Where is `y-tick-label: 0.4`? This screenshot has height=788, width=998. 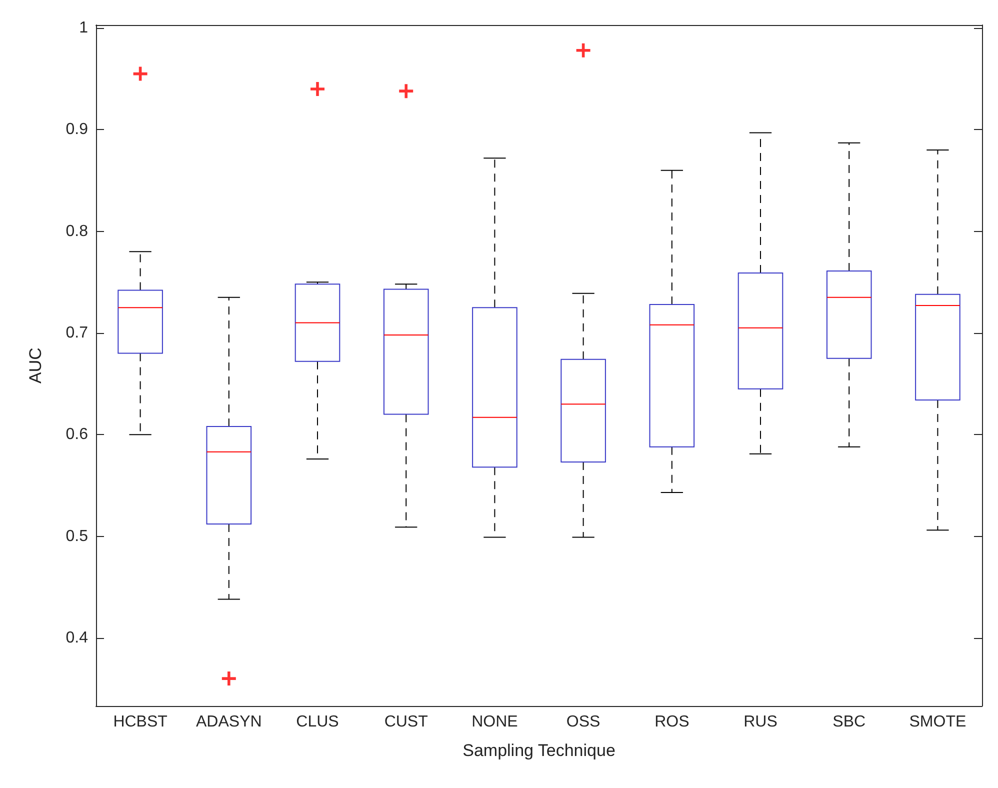 y-tick-label: 0.4 is located at coordinates (77, 637).